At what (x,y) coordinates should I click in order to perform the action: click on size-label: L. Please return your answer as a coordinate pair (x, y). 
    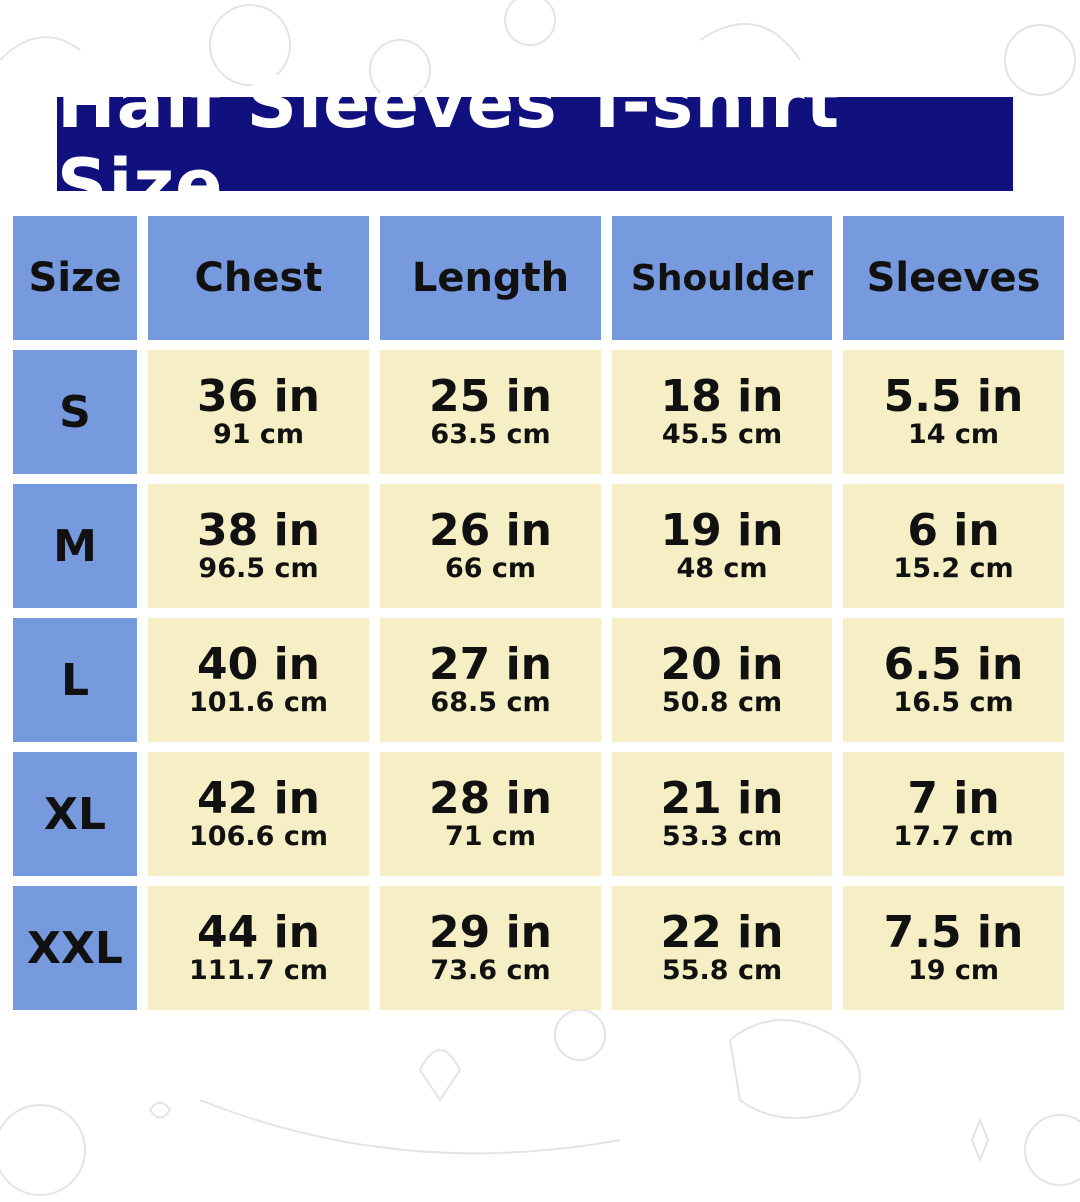
    Looking at the image, I should click on (75, 680).